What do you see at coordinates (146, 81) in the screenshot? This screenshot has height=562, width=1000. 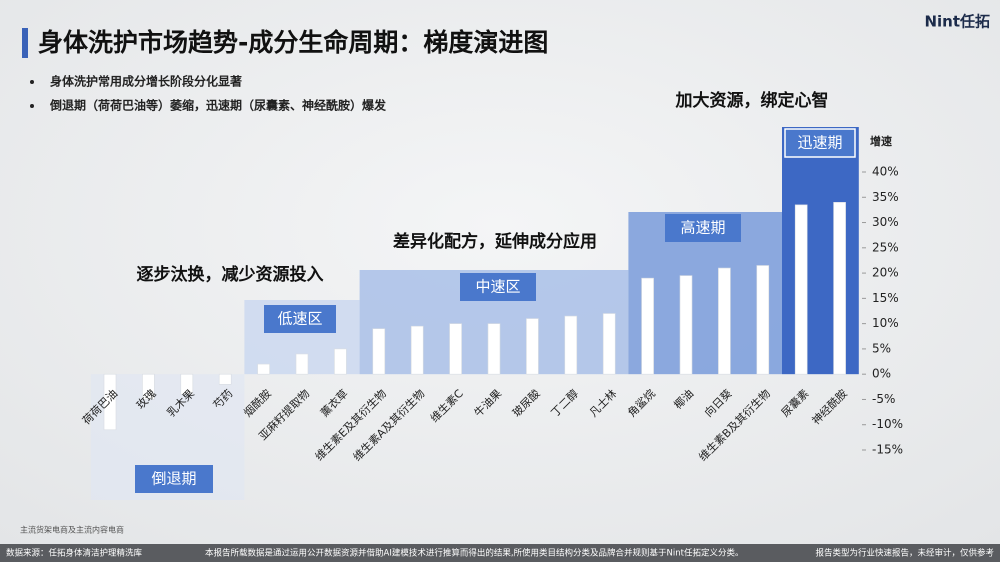 I see `bullet: 身体洗护常用成分增长阶段分化显著` at bounding box center [146, 81].